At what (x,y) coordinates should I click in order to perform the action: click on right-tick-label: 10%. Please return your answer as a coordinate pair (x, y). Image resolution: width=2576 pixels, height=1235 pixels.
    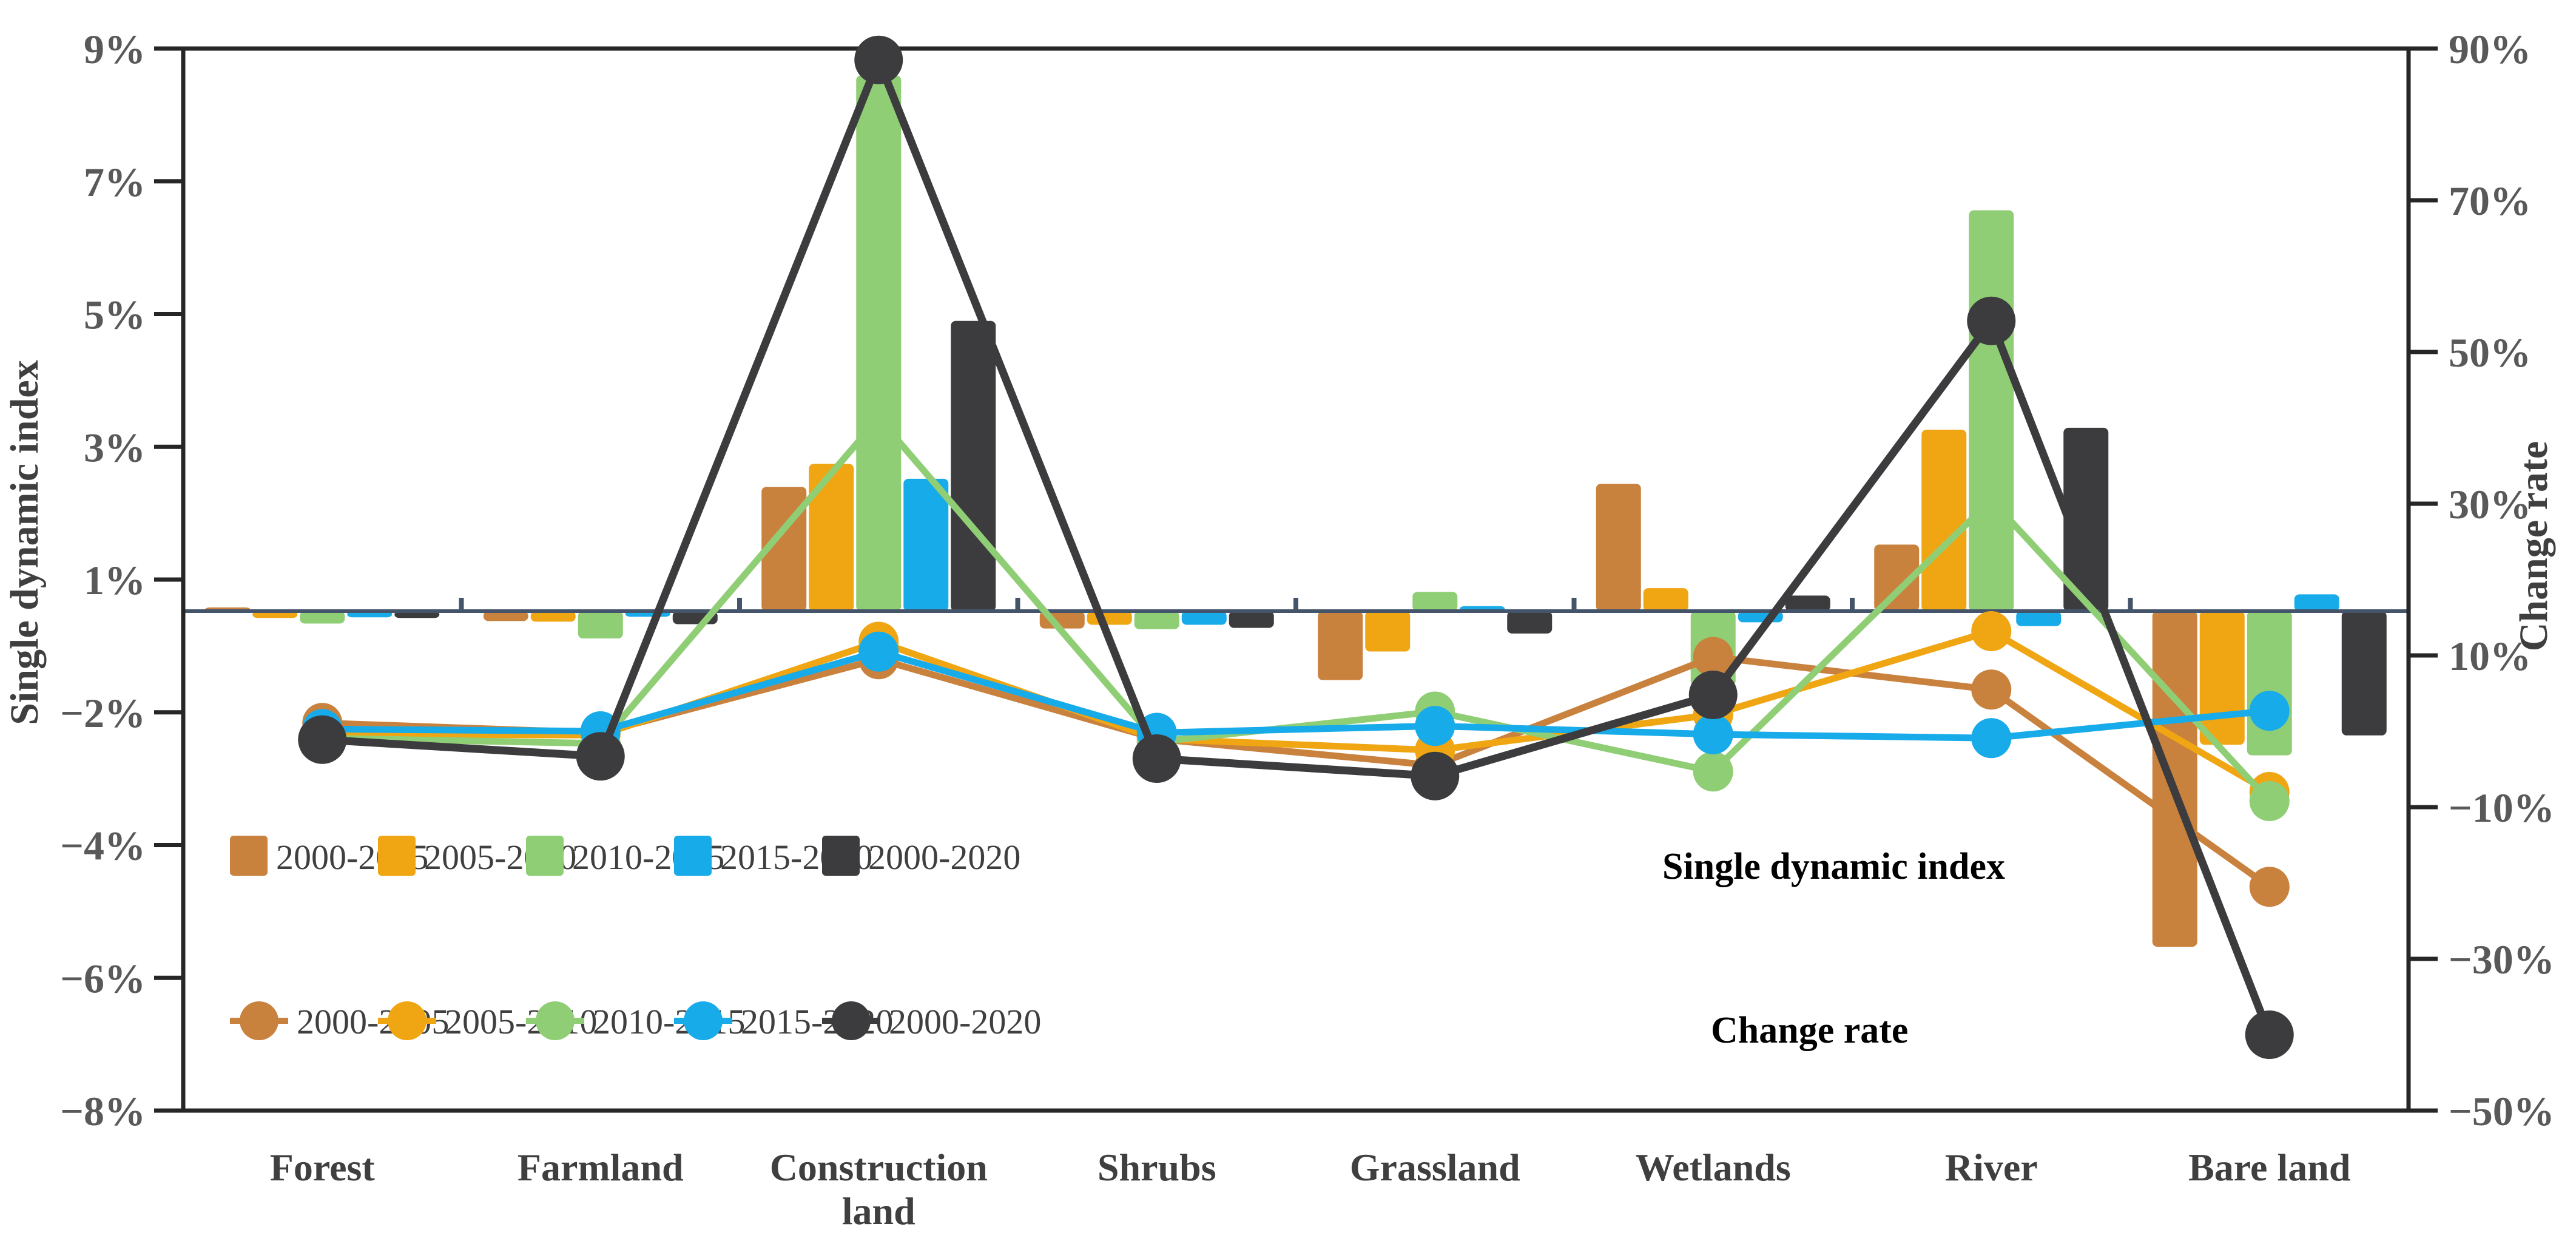
    Looking at the image, I should click on (2490, 656).